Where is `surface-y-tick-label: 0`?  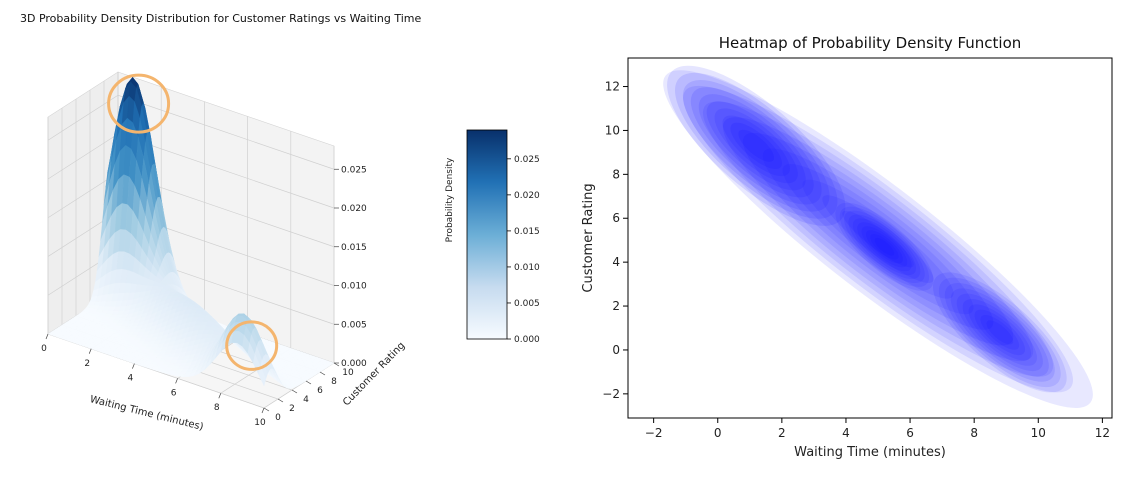 surface-y-tick-label: 0 is located at coordinates (278, 418).